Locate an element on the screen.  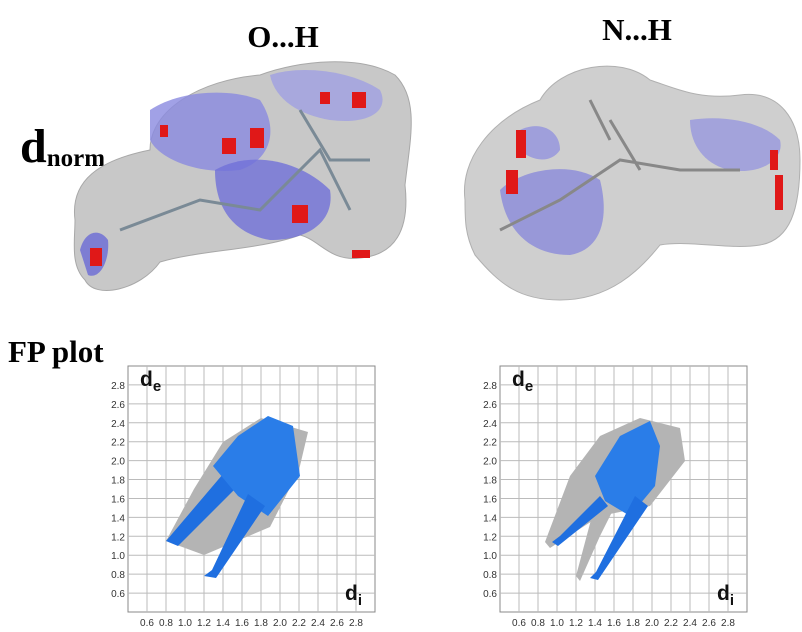
title-left: O...H is located at coordinates (282, 36).